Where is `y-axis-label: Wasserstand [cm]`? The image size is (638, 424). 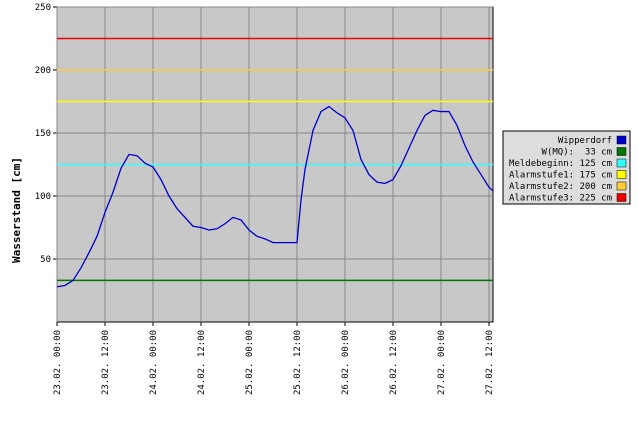 y-axis-label: Wasserstand [cm] is located at coordinates (16, 210).